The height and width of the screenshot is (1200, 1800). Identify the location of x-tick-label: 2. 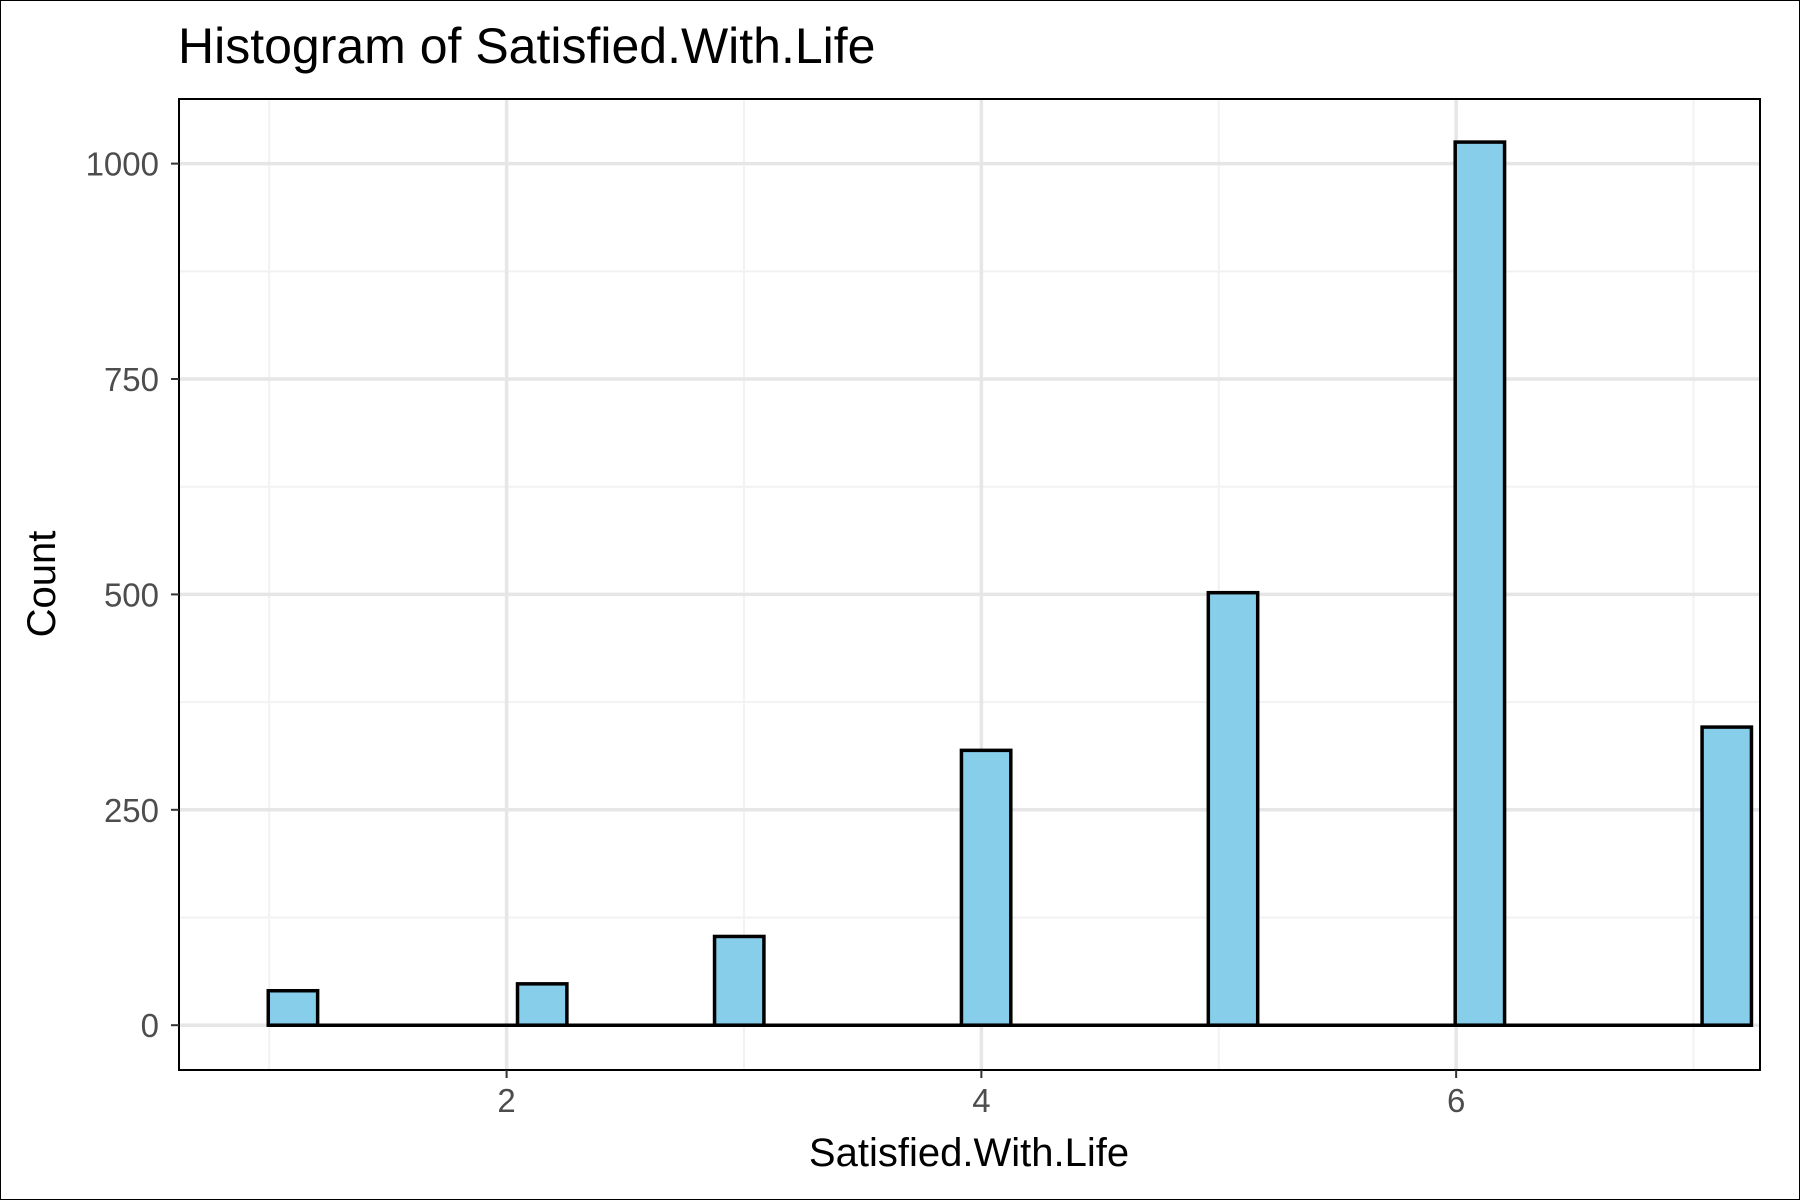
(506, 1100).